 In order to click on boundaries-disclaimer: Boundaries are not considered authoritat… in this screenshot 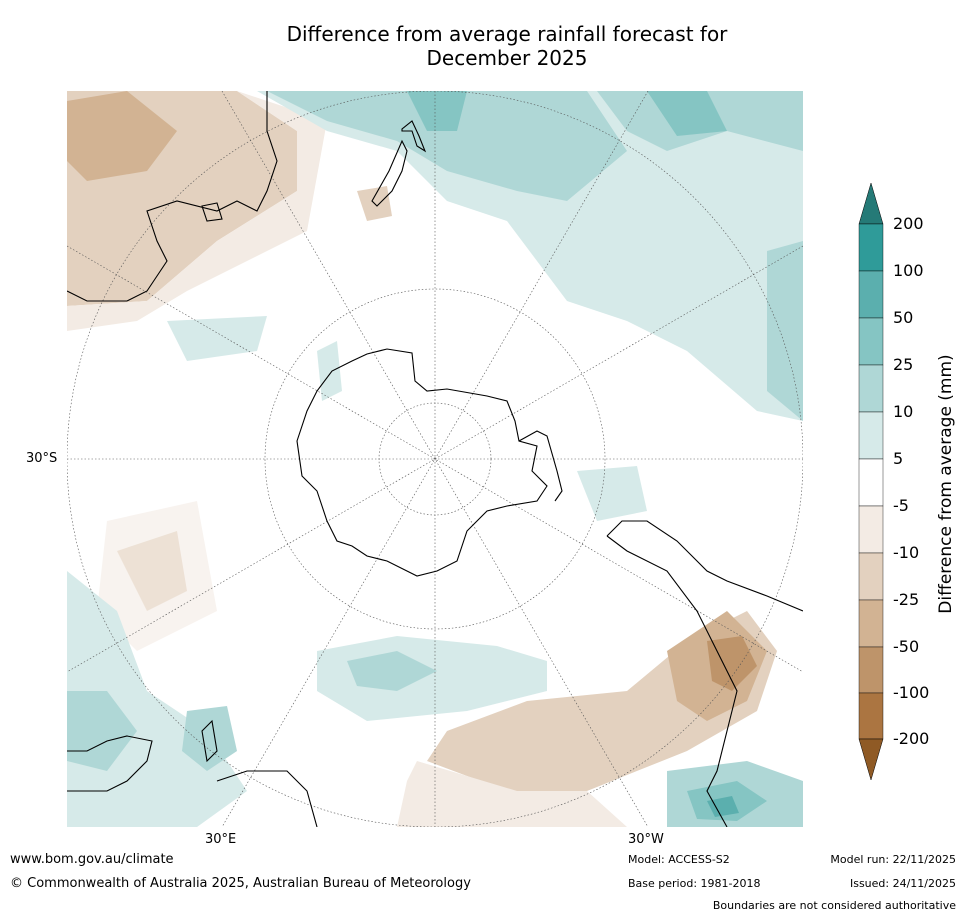, I will do `click(834, 905)`.